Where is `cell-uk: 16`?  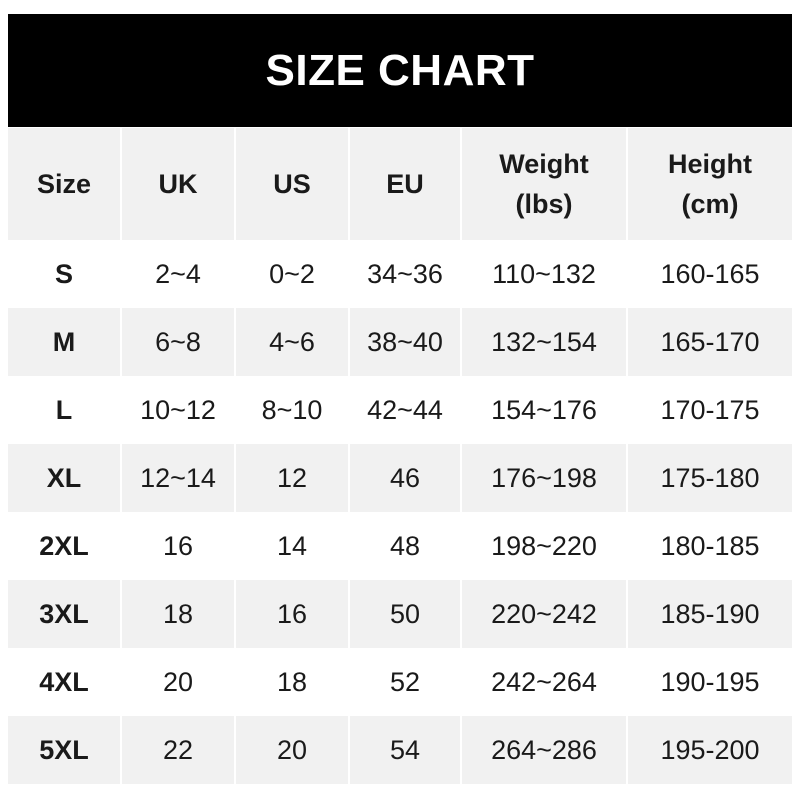 cell-uk: 16 is located at coordinates (178, 546).